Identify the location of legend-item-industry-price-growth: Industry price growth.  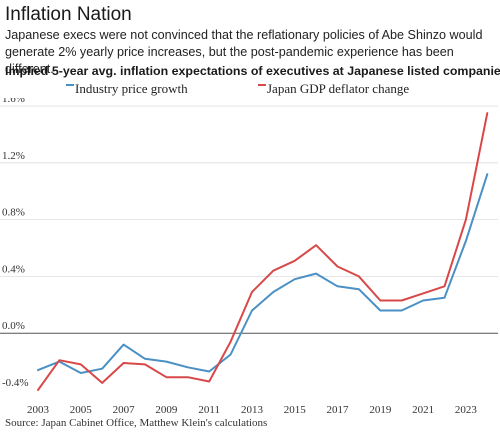
(127, 89).